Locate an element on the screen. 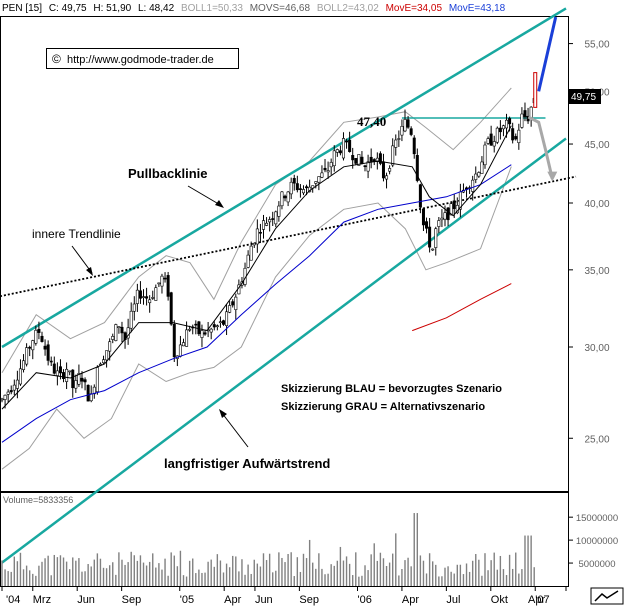  header-boll2: BOLL2=43,02 is located at coordinates (348, 8).